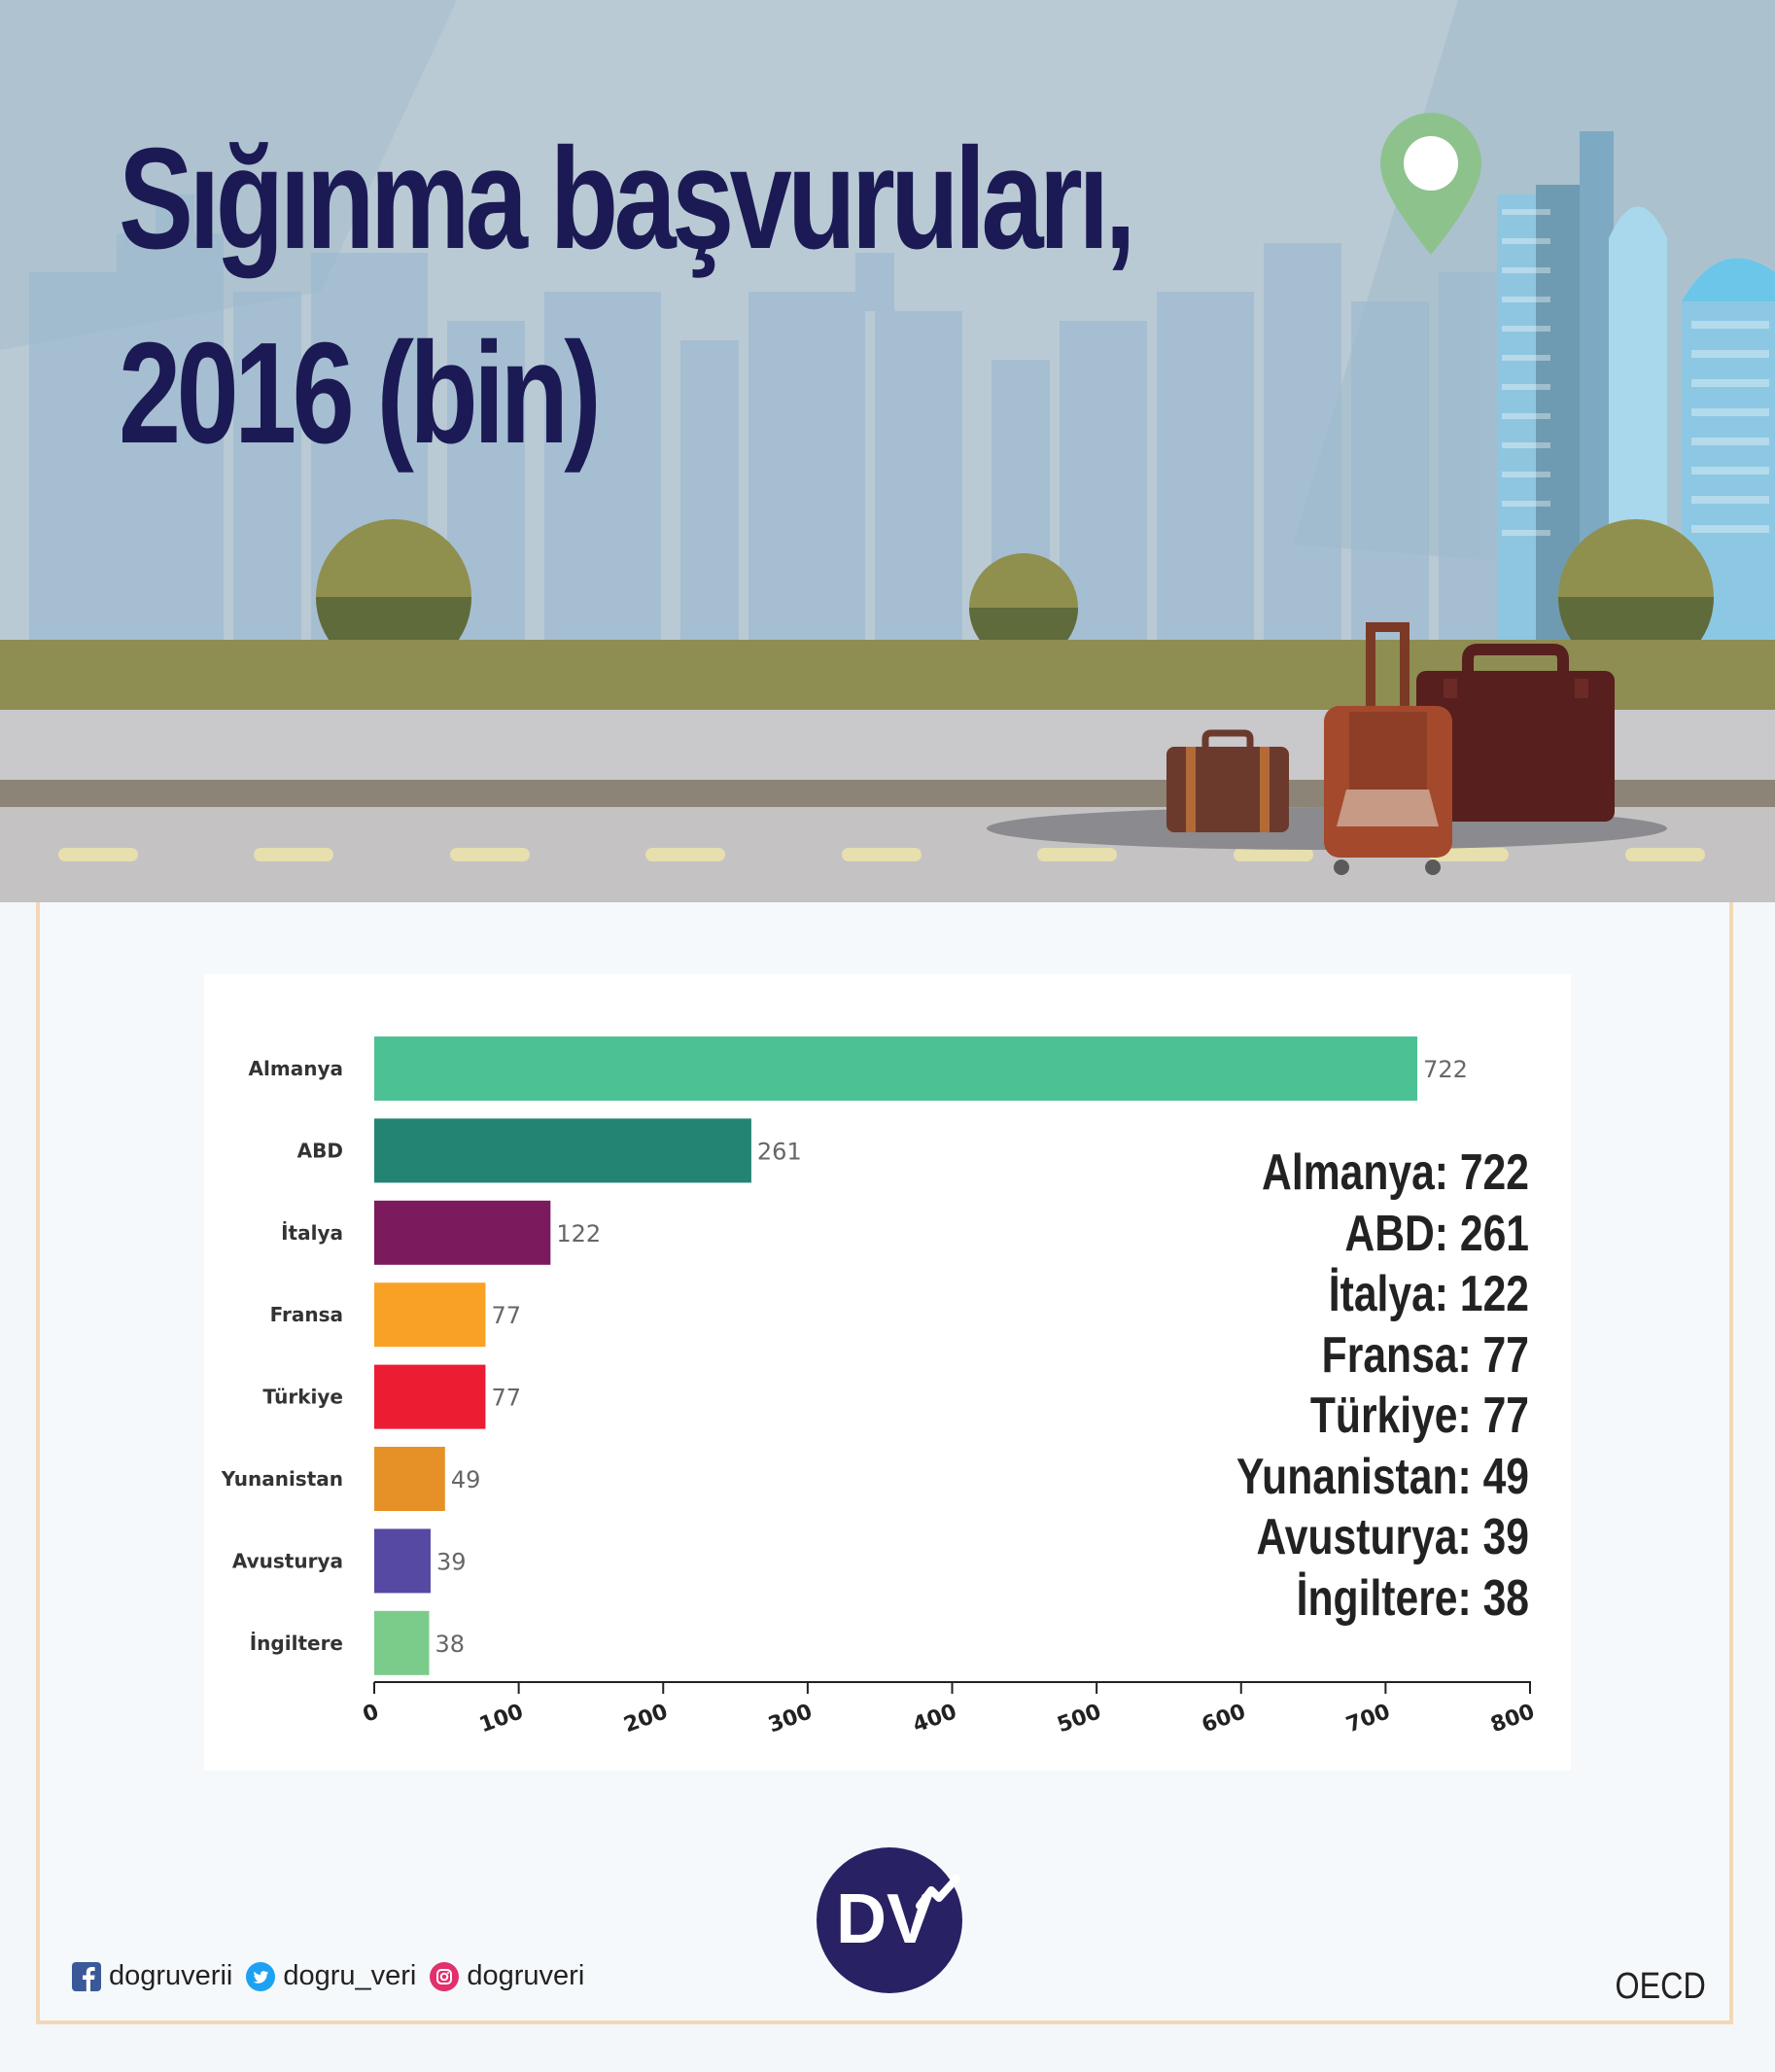 The image size is (1775, 2072). Describe the element at coordinates (296, 1068) in the screenshot. I see `category-label: Almanya` at that location.